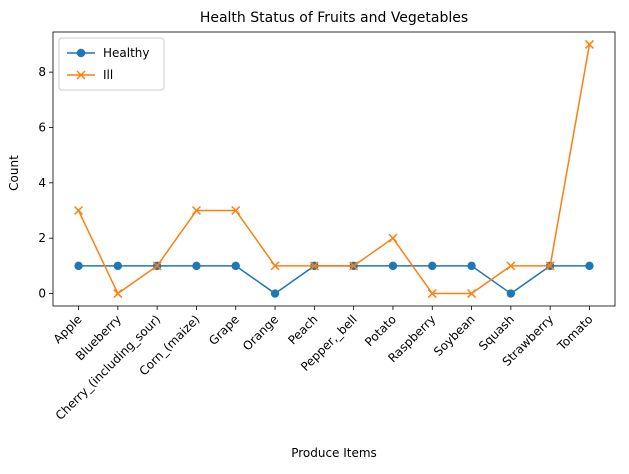  What do you see at coordinates (42, 183) in the screenshot?
I see `y-tick-label: 4` at bounding box center [42, 183].